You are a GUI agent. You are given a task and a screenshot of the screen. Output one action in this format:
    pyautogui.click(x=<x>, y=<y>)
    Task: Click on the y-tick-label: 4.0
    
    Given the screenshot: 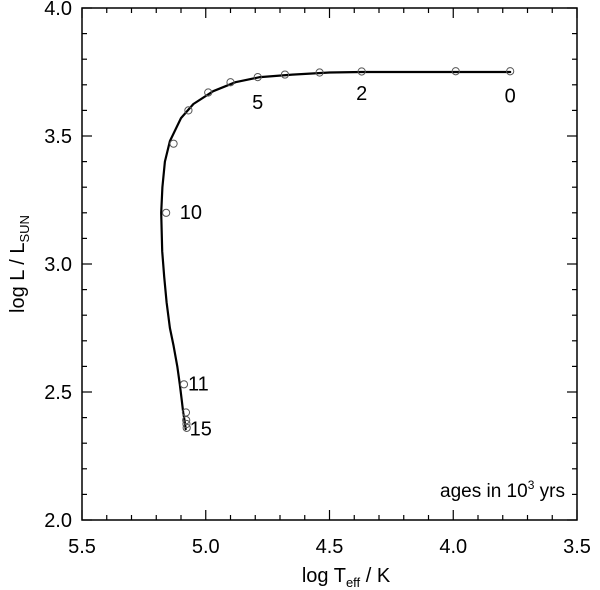 What is the action you would take?
    pyautogui.click(x=58, y=10)
    